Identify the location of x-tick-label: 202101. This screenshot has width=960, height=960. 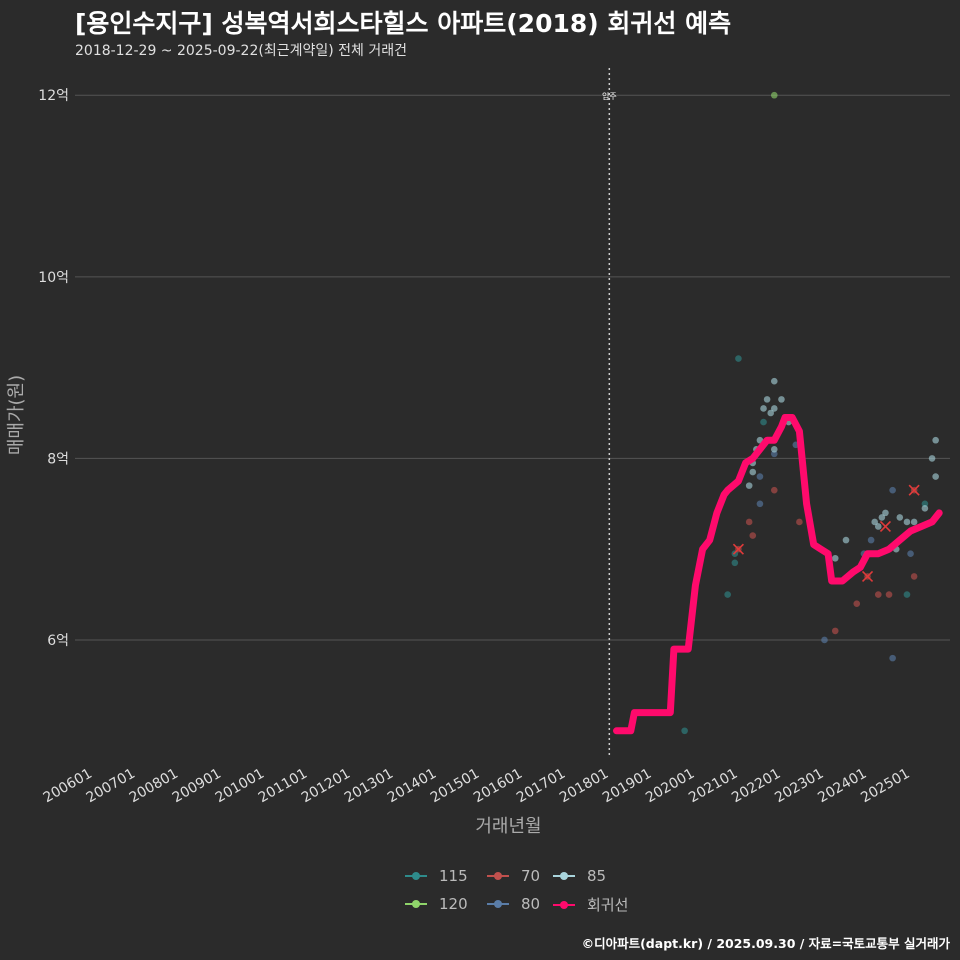
(713, 786).